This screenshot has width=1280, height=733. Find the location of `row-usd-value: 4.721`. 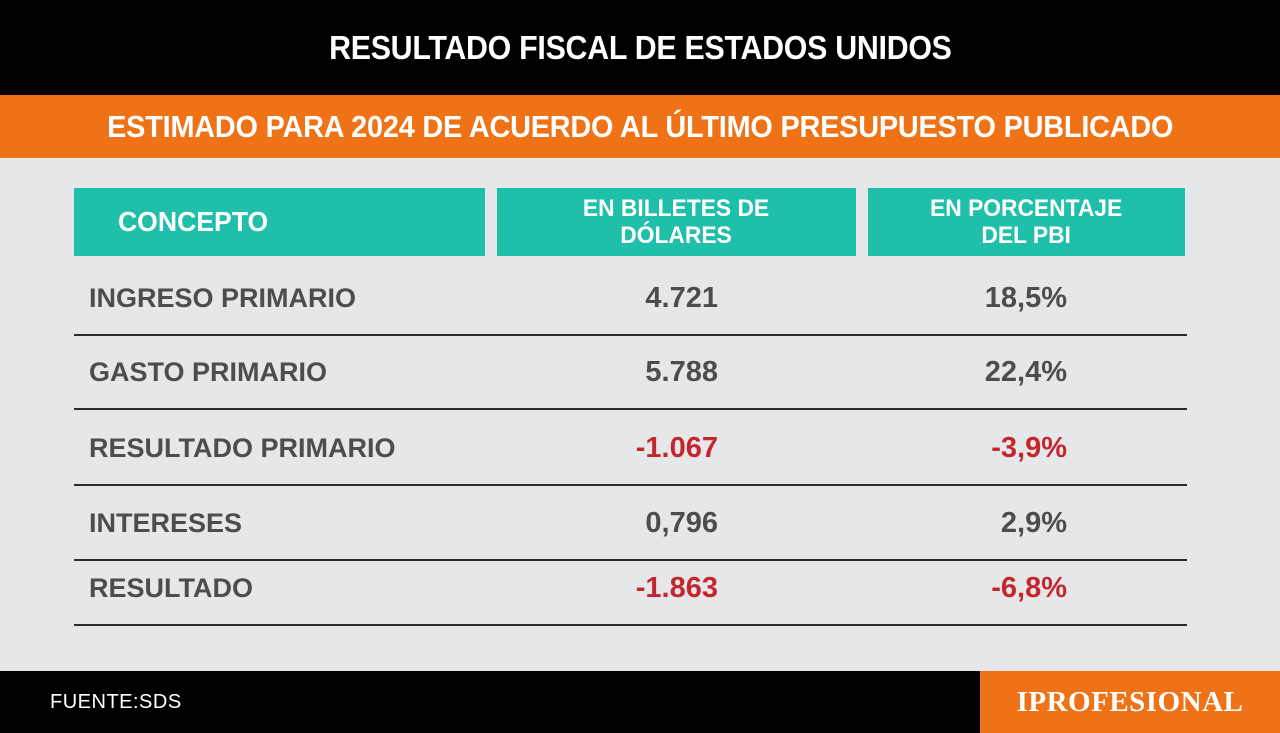

row-usd-value: 4.721 is located at coordinates (681, 297).